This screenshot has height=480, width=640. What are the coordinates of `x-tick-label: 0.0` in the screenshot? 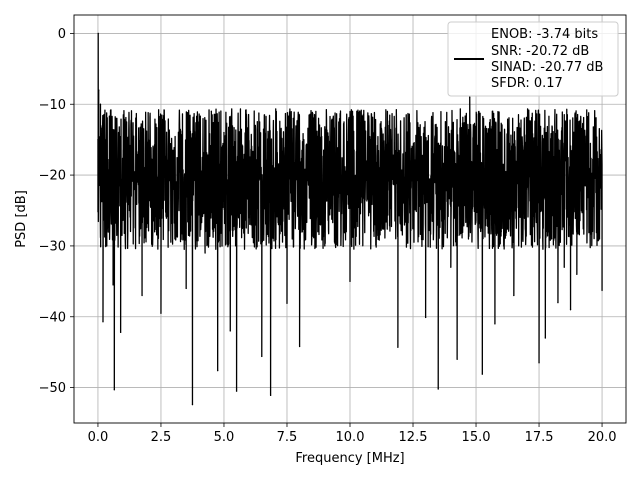 It's located at (98, 437).